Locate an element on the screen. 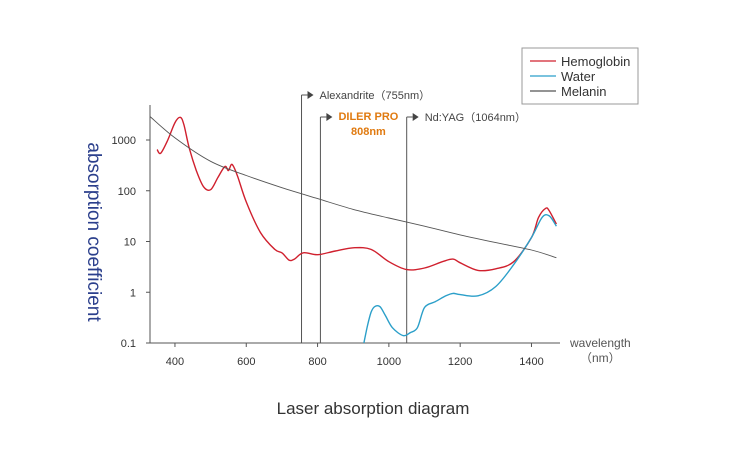 The height and width of the screenshot is (450, 750). y-tick-label: 10 is located at coordinates (130, 243).